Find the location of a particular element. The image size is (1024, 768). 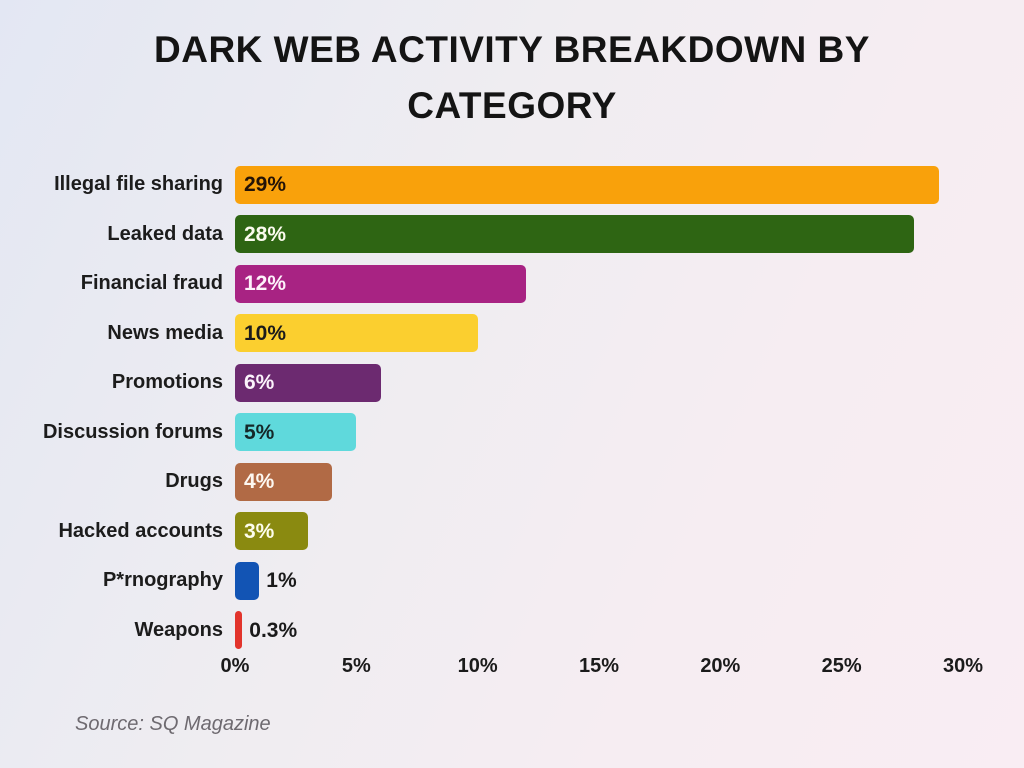

category-label: Leaked data is located at coordinates (165, 233).